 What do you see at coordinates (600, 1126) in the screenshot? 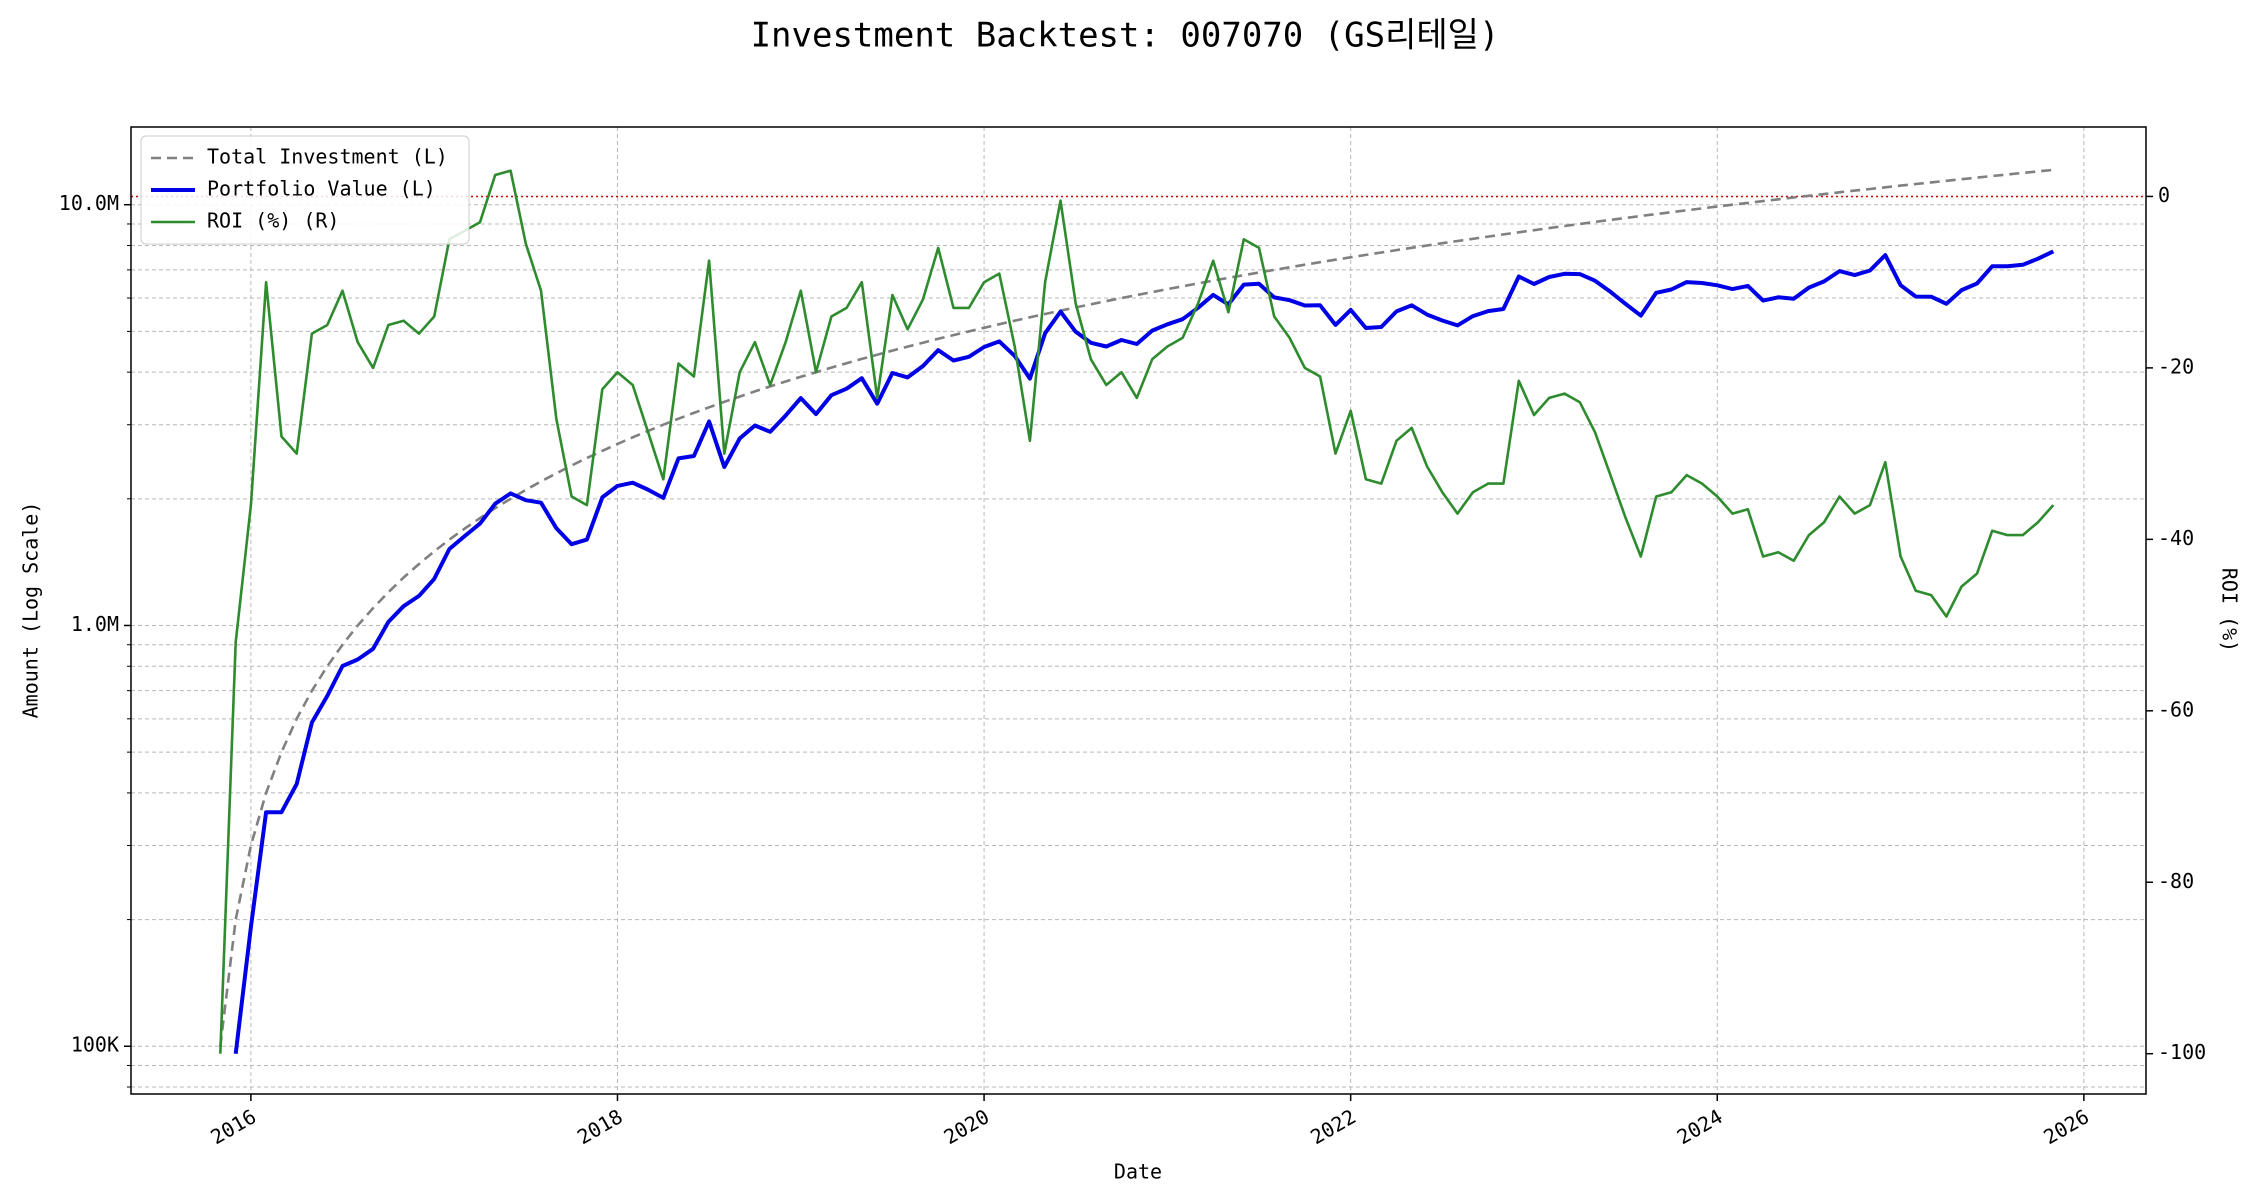
I see `x-tick-label: 2018` at bounding box center [600, 1126].